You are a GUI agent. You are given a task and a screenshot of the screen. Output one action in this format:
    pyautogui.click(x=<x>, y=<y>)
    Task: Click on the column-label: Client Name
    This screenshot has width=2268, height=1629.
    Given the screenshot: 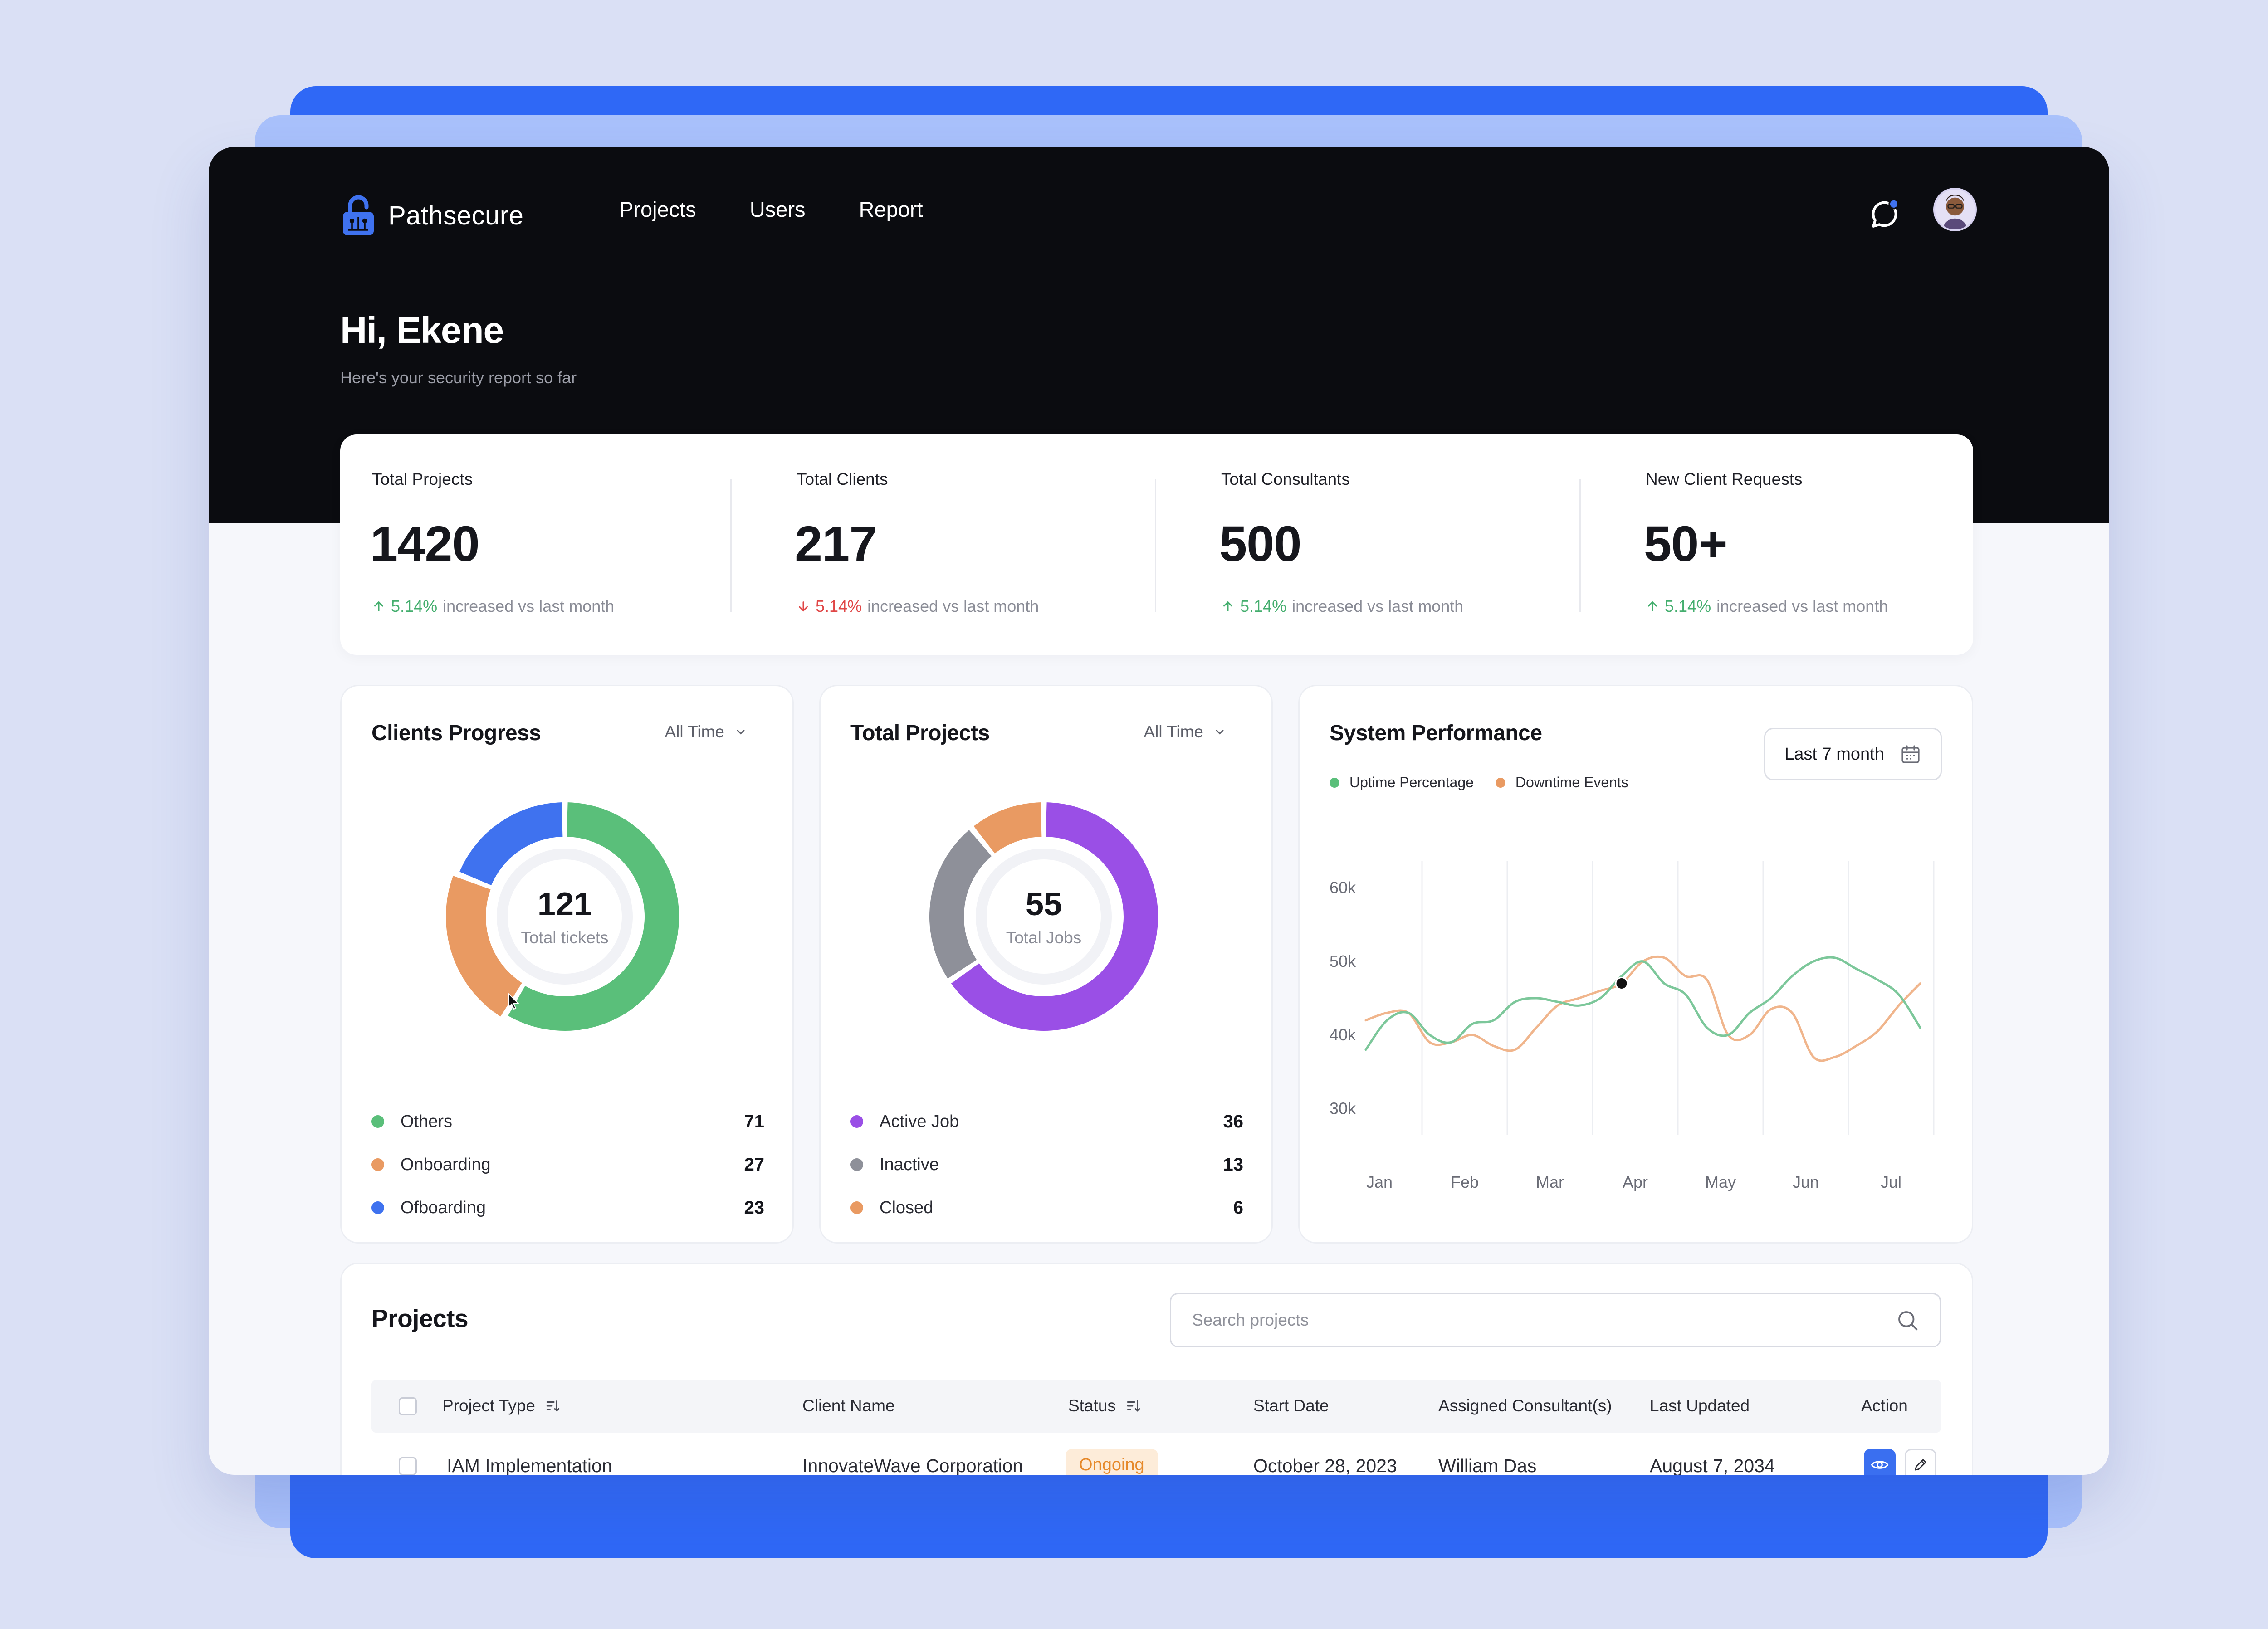 What is the action you would take?
    pyautogui.click(x=849, y=1405)
    